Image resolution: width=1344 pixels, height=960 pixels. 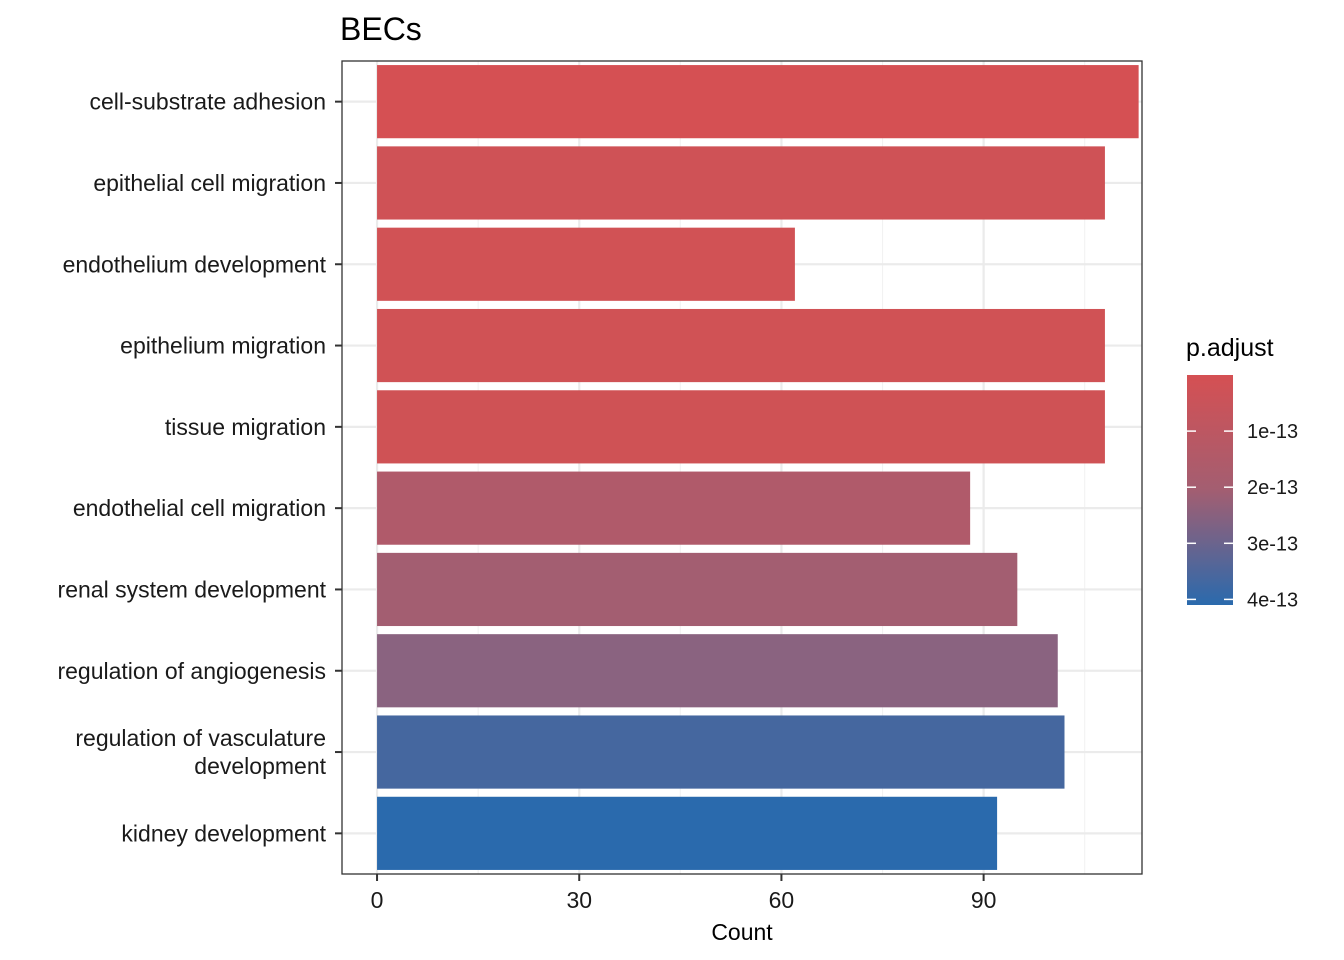 What do you see at coordinates (1210, 490) in the screenshot?
I see `legend-color-bar` at bounding box center [1210, 490].